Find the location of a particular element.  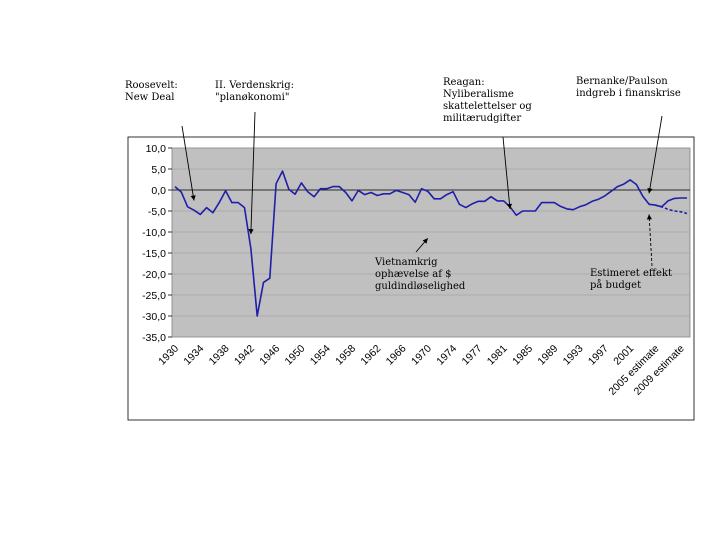

y-tick-label: 0,0 is located at coordinates (158, 191).